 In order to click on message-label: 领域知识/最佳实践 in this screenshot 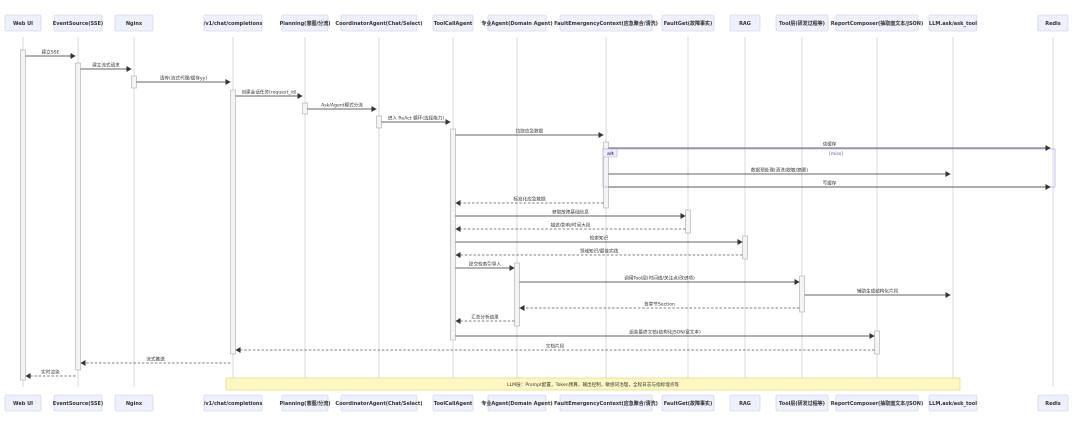, I will do `click(599, 251)`.